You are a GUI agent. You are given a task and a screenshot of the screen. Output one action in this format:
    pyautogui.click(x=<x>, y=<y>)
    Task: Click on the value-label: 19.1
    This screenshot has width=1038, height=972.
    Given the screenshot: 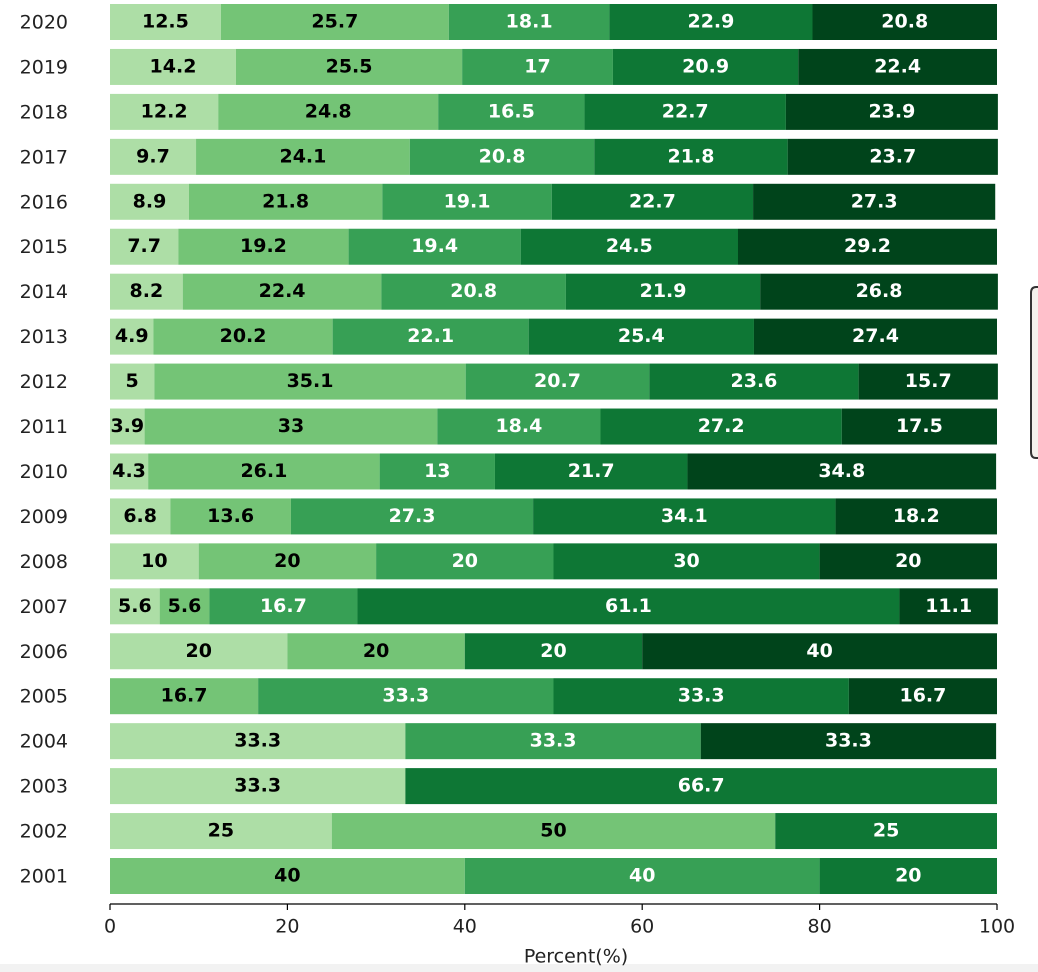 What is the action you would take?
    pyautogui.click(x=467, y=201)
    